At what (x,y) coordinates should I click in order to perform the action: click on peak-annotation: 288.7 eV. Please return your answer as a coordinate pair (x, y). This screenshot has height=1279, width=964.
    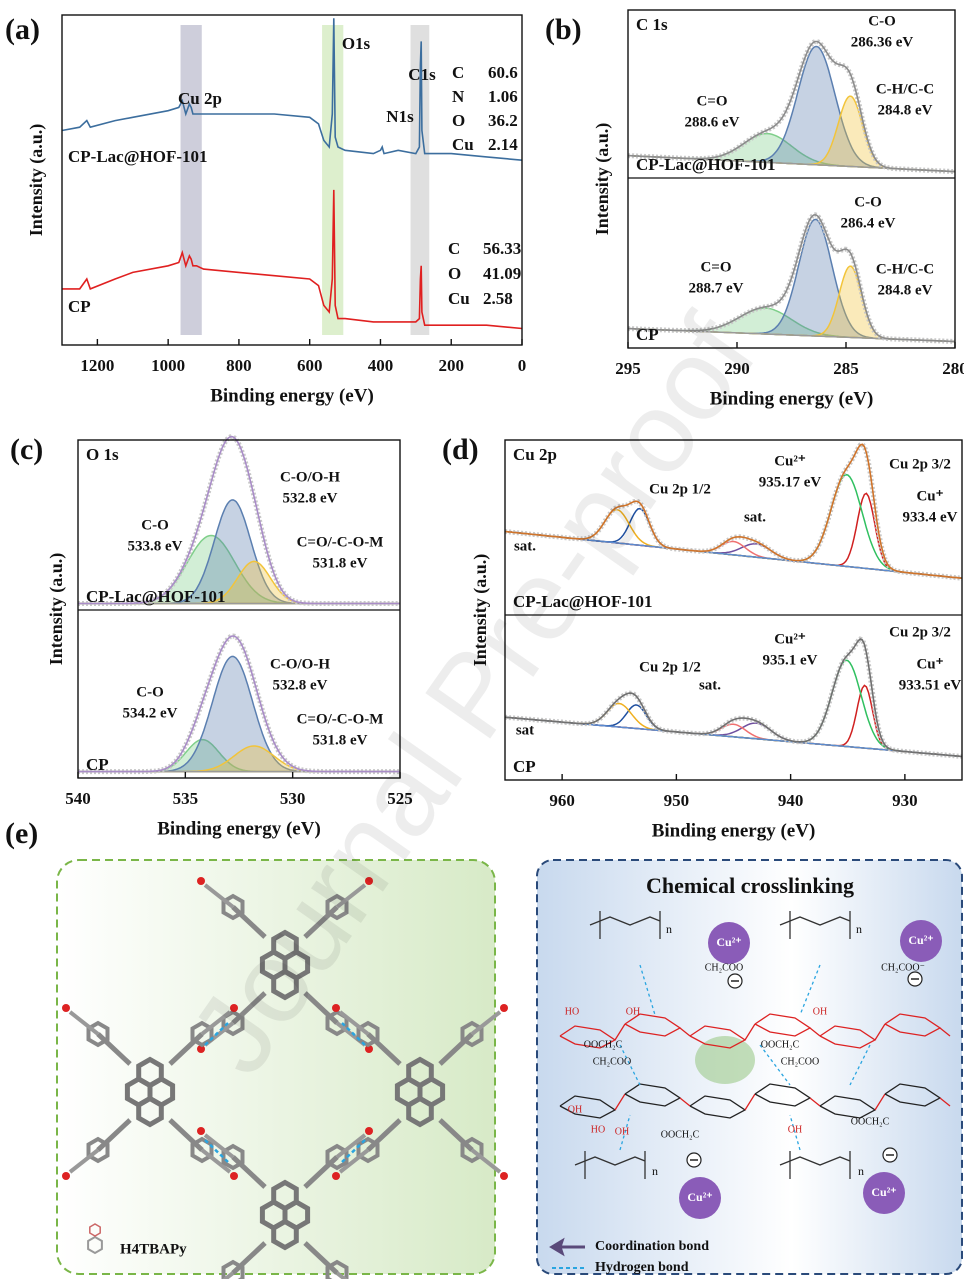
    Looking at the image, I should click on (716, 288).